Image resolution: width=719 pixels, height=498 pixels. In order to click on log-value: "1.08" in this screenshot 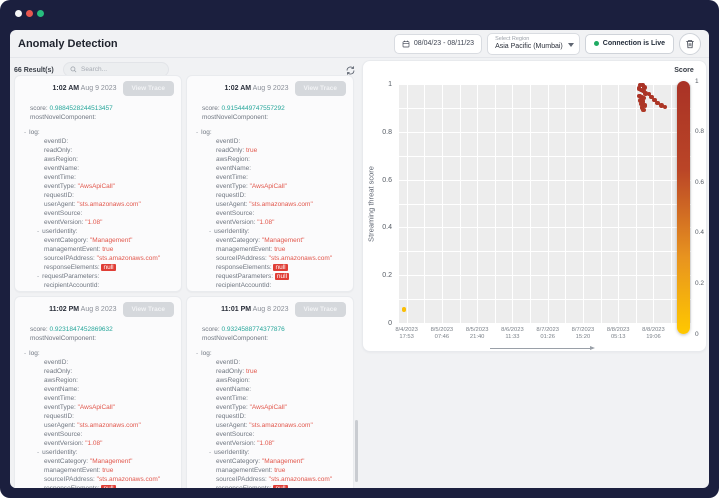, I will do `click(94, 222)`.